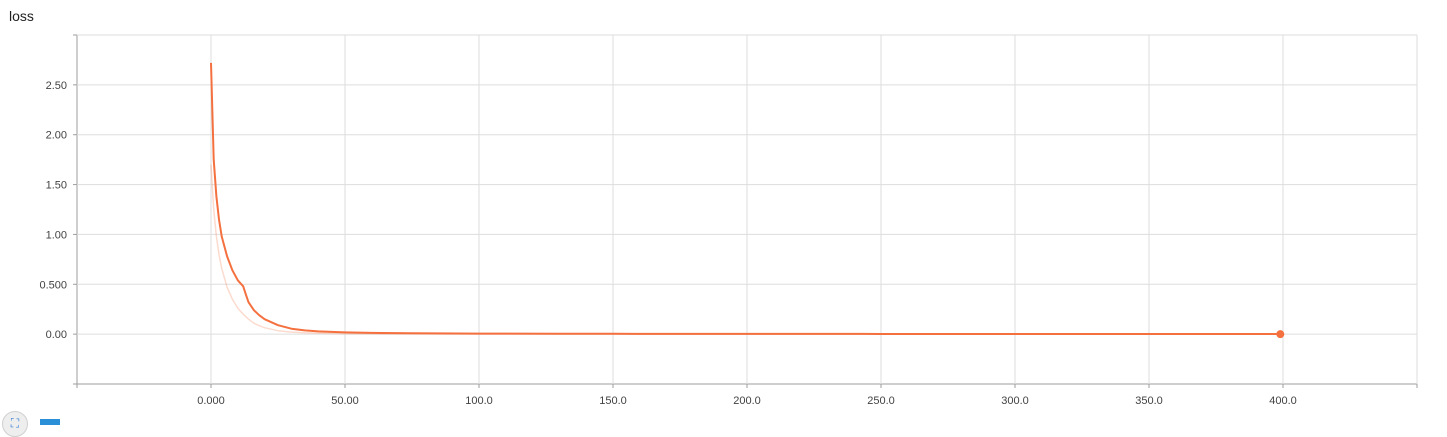  Describe the element at coordinates (747, 401) in the screenshot. I see `x-tick-label: 200.0` at that location.